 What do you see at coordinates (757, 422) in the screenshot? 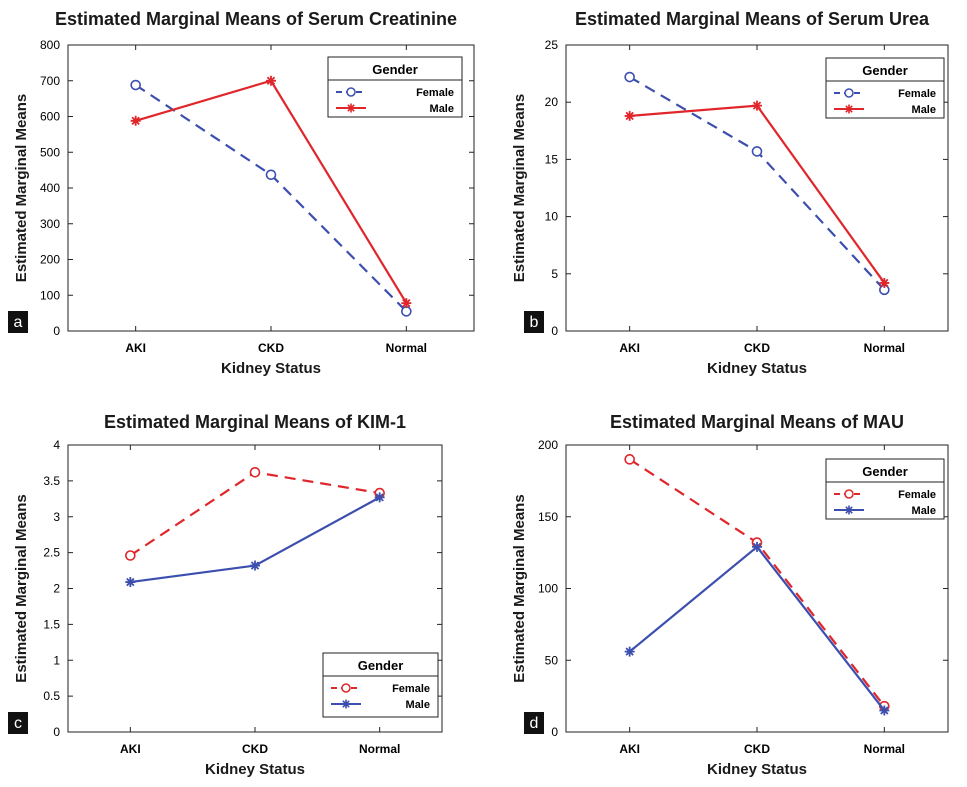
I see `chart-title: Estimated Marginal Means of MAU` at bounding box center [757, 422].